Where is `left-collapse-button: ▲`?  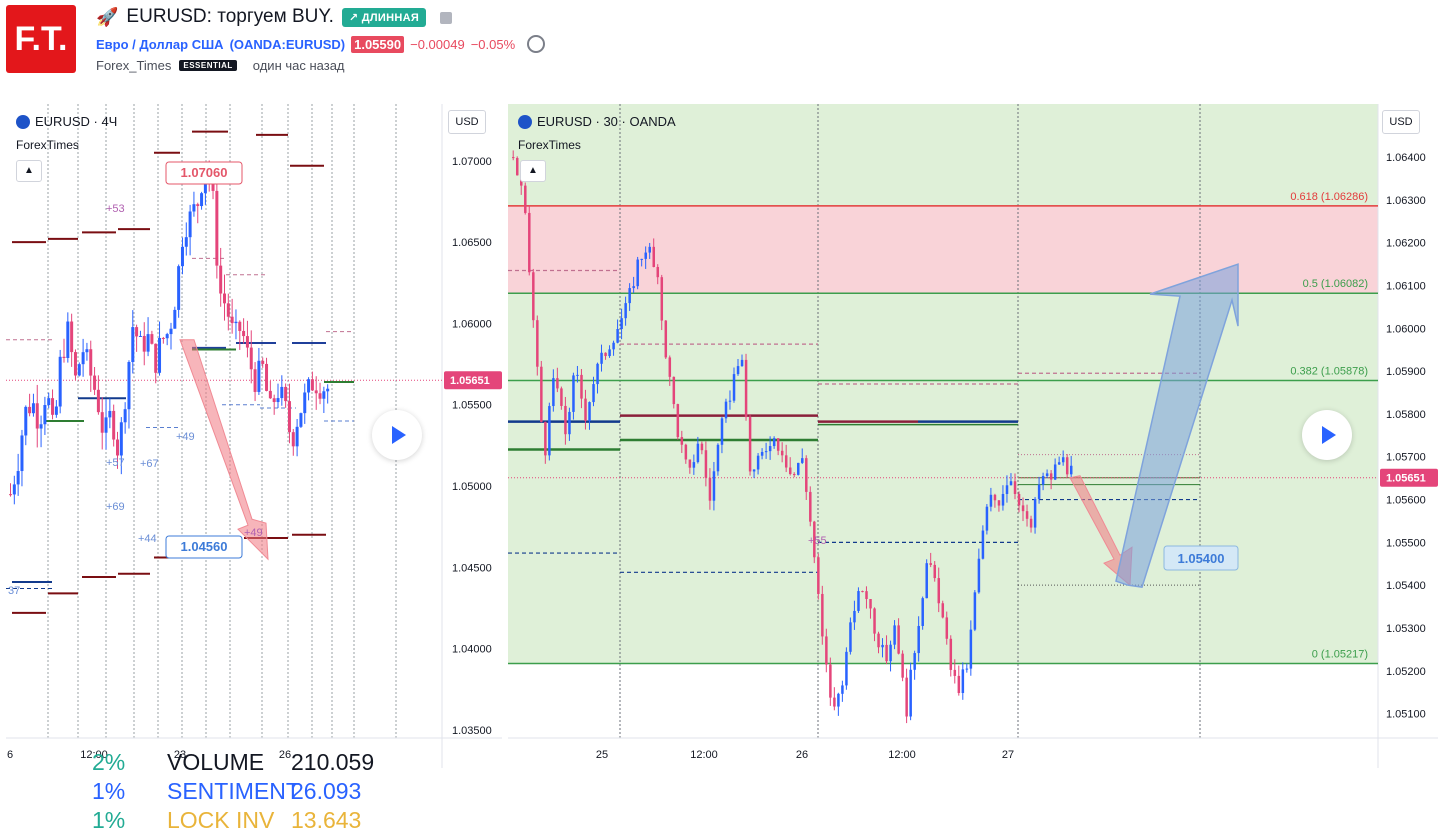
left-collapse-button: ▲ is located at coordinates (29, 171).